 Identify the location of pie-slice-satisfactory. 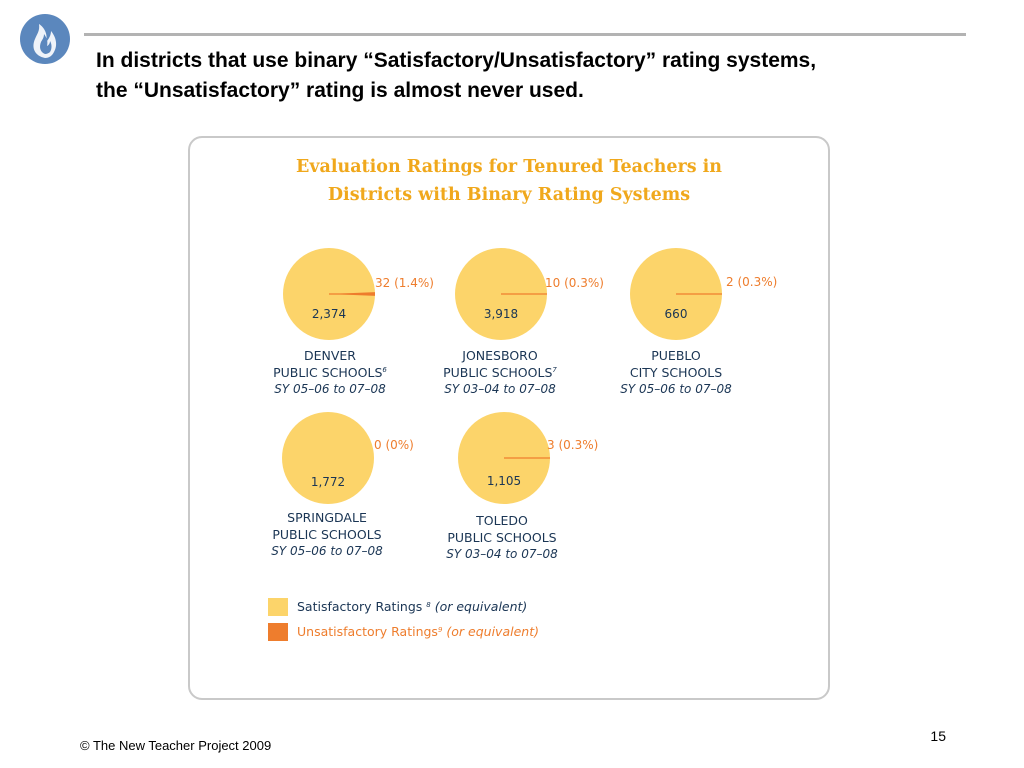
(328, 458).